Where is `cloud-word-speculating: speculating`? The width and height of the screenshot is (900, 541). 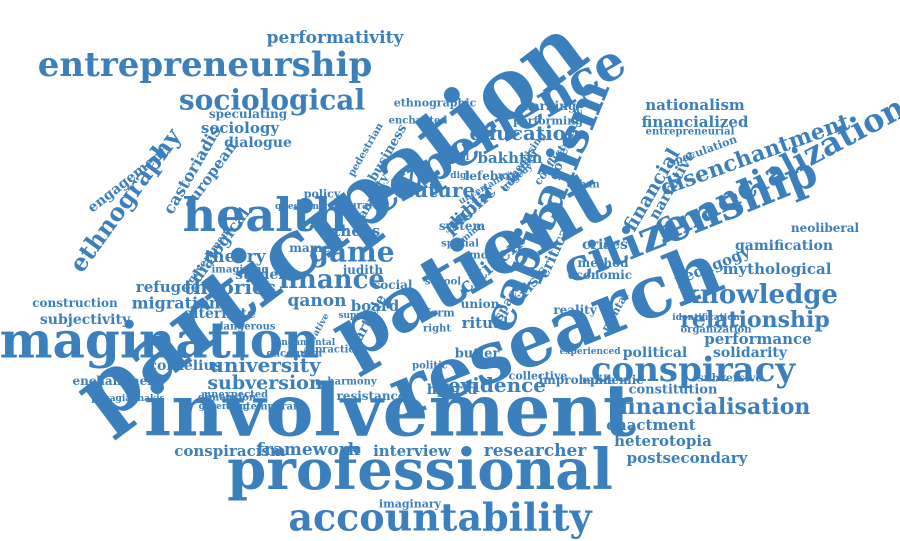 cloud-word-speculating: speculating is located at coordinates (248, 114).